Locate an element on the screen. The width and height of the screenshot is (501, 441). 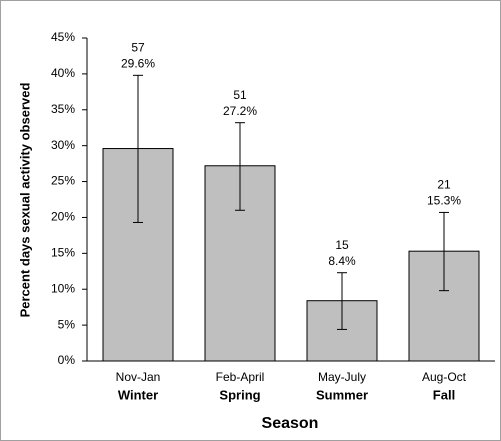
y-tick-label: 5% is located at coordinates (67, 324).